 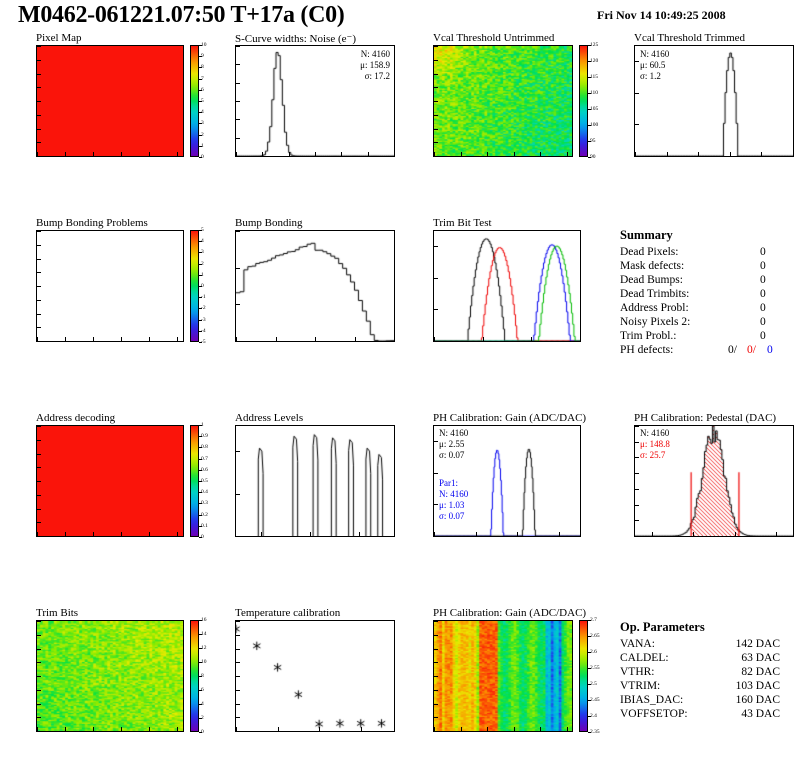 What do you see at coordinates (204, 648) in the screenshot?
I see `color-scale-label: 12` at bounding box center [204, 648].